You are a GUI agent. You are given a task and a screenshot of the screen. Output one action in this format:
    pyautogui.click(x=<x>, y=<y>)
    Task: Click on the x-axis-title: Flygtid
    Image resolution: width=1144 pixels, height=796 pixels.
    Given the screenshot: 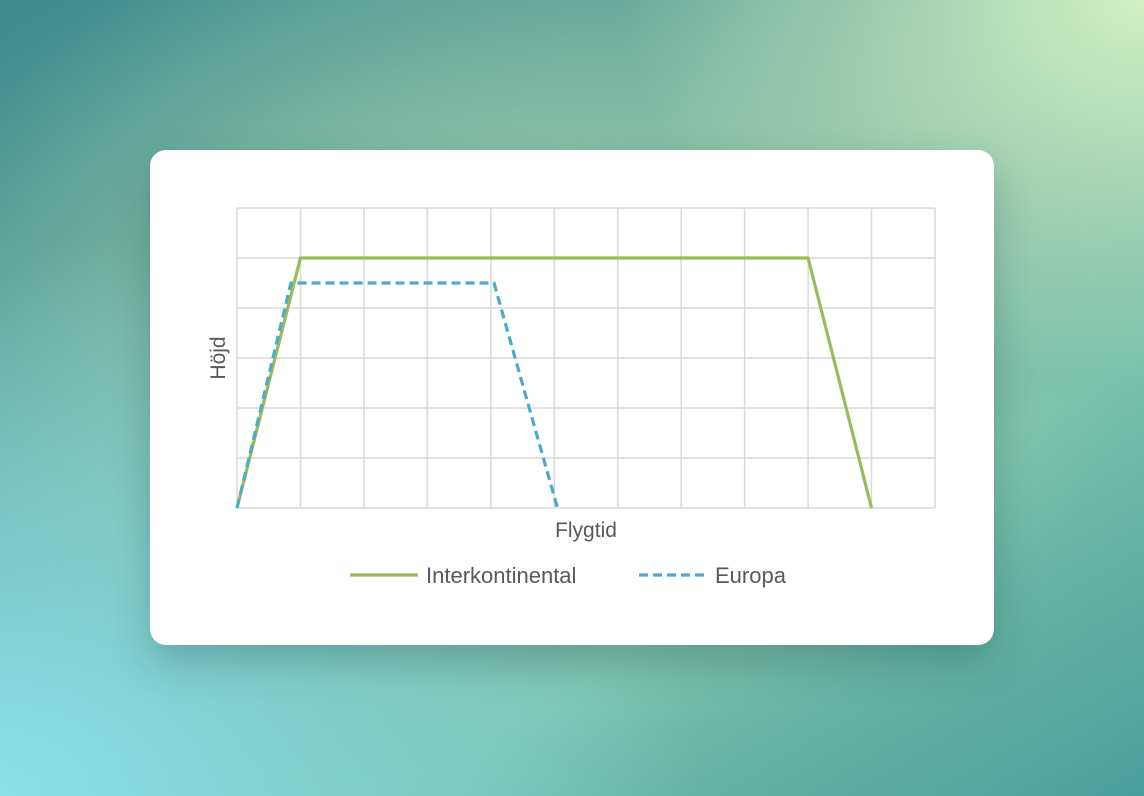 What is the action you would take?
    pyautogui.click(x=586, y=530)
    